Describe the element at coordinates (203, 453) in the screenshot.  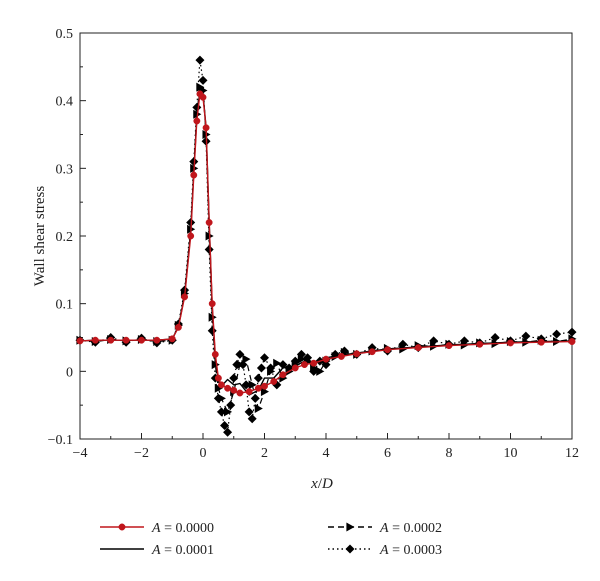
I see `x-tick-label: 0` at that location.